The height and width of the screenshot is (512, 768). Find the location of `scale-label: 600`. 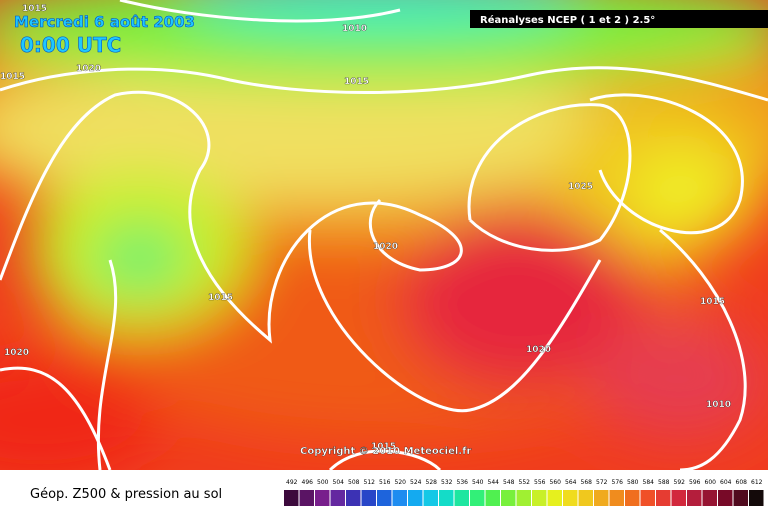

scale-label: 600 is located at coordinates (711, 482).